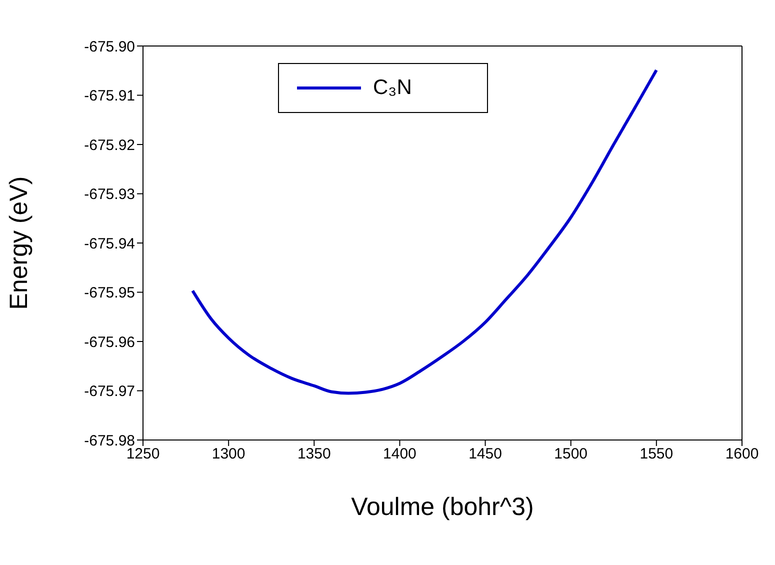  What do you see at coordinates (109, 391) in the screenshot?
I see `y-tick-label: -675.97` at bounding box center [109, 391].